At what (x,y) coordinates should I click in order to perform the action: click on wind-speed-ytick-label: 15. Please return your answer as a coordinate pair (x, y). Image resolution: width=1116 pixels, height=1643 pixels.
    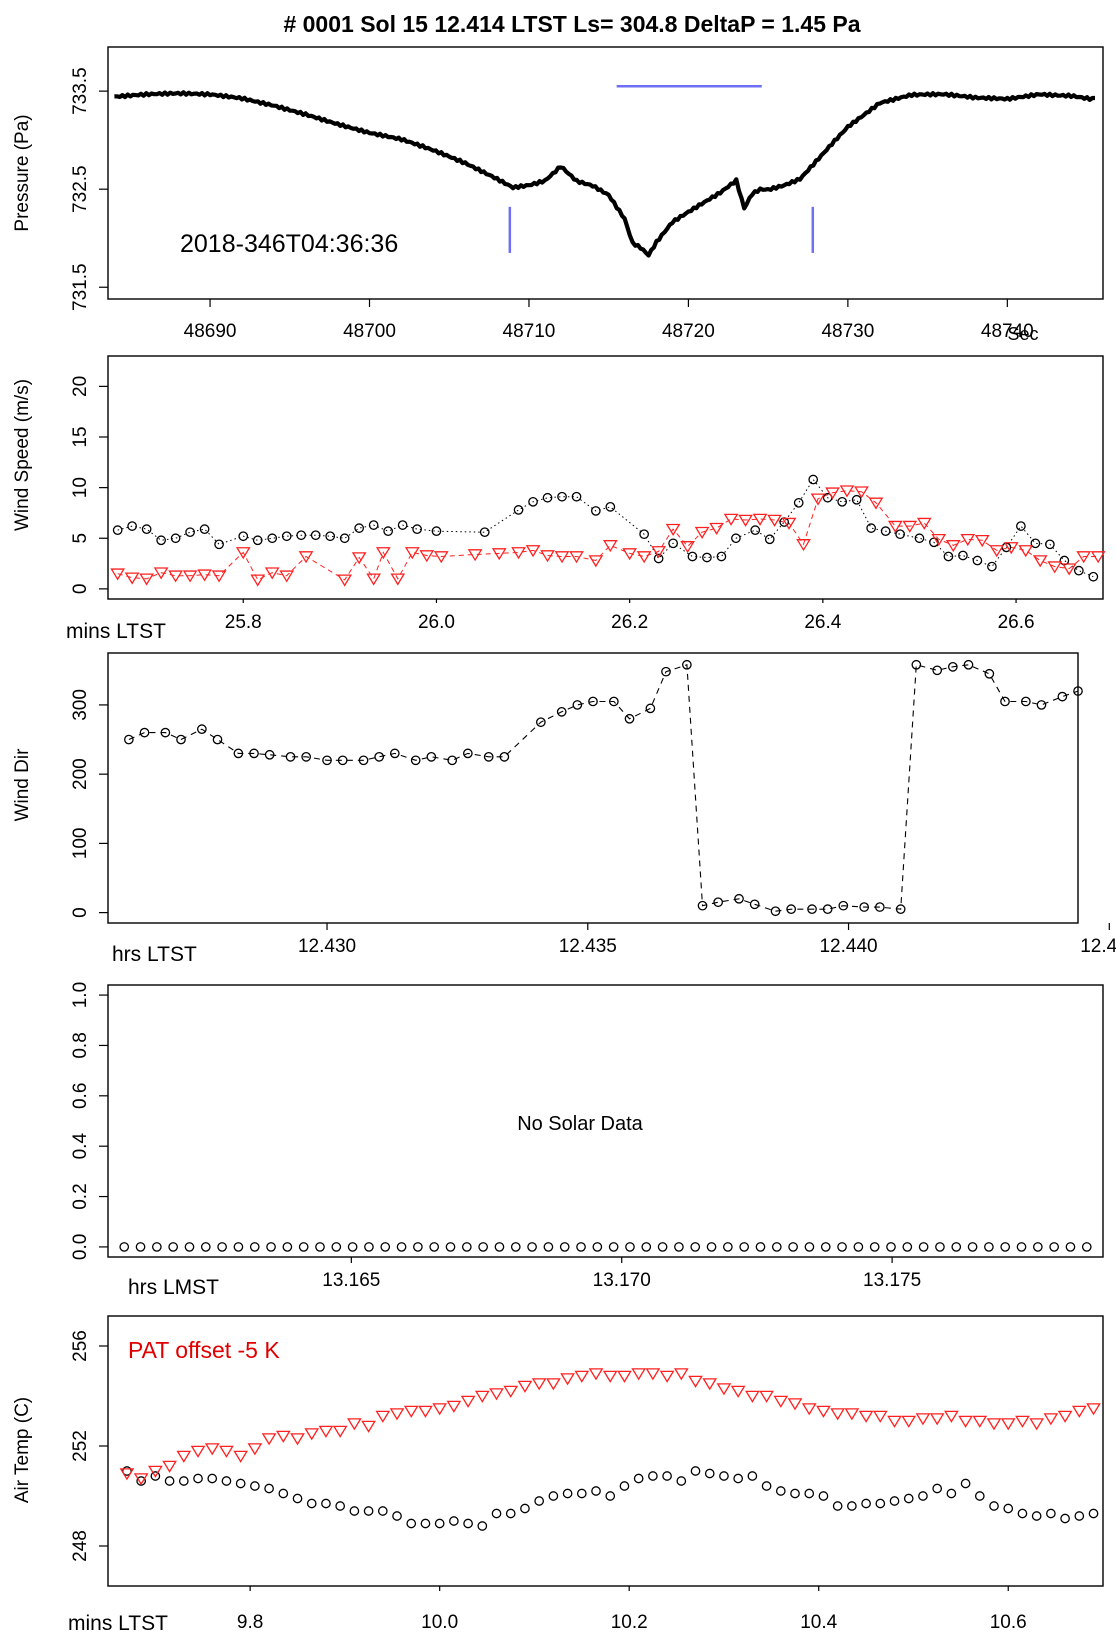
    Looking at the image, I should click on (80, 436).